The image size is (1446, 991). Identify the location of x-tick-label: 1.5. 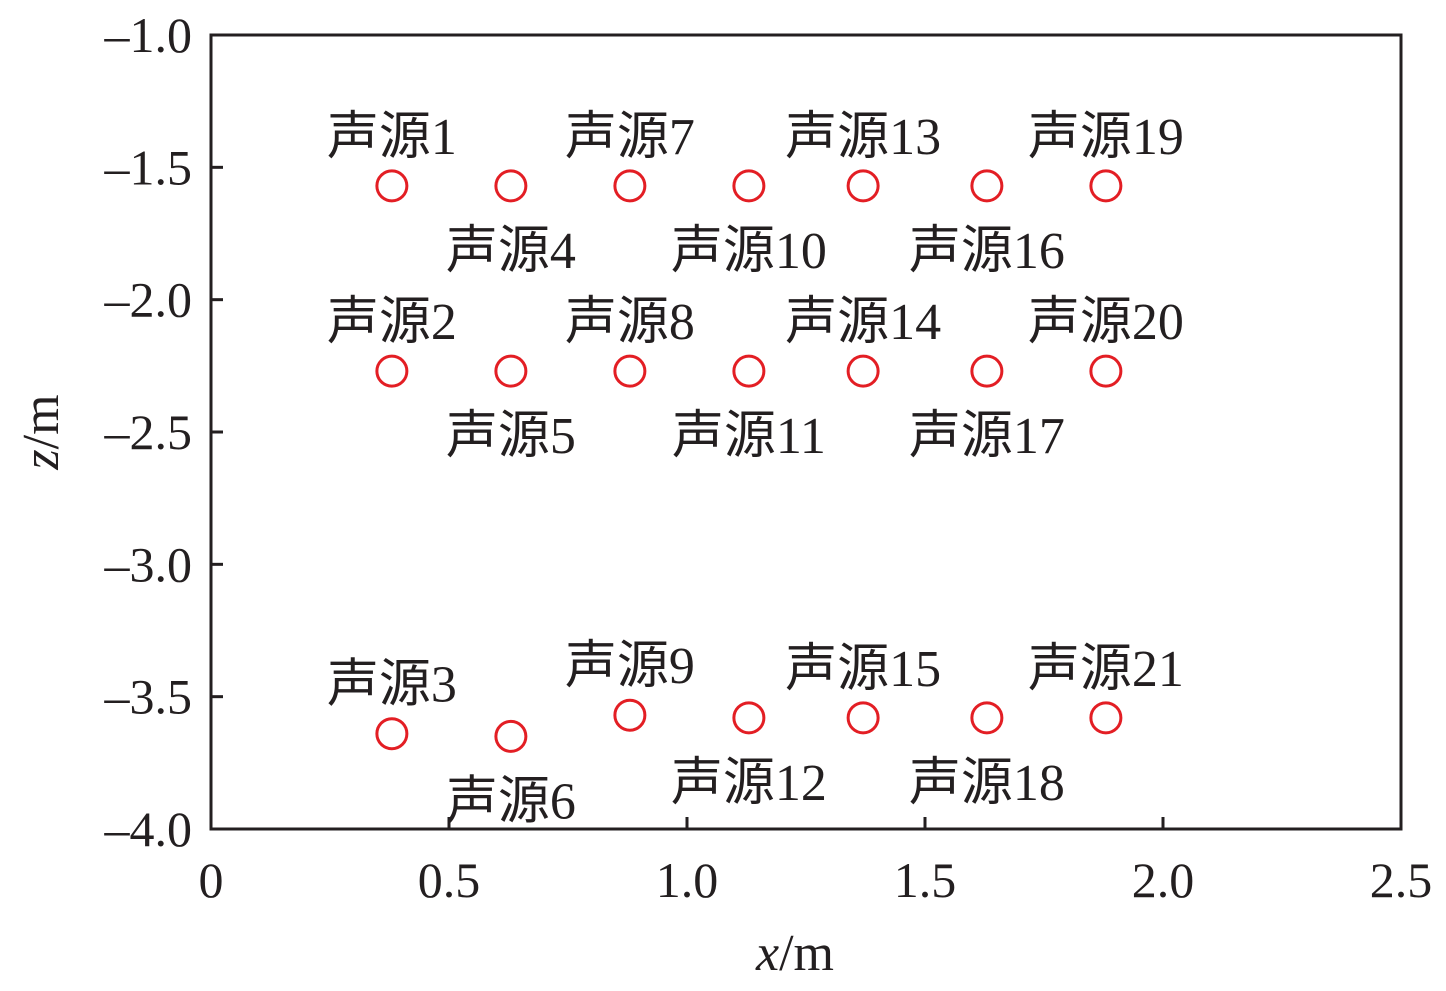
(925, 880).